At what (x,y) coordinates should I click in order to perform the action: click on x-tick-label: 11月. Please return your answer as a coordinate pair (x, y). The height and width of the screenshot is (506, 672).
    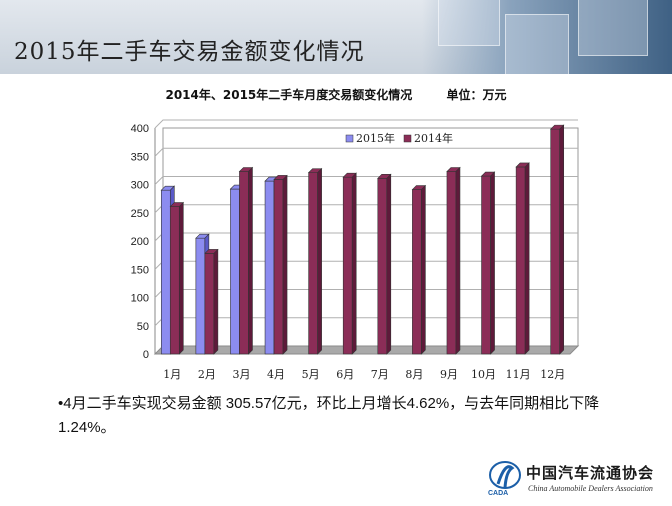
    Looking at the image, I should click on (518, 374).